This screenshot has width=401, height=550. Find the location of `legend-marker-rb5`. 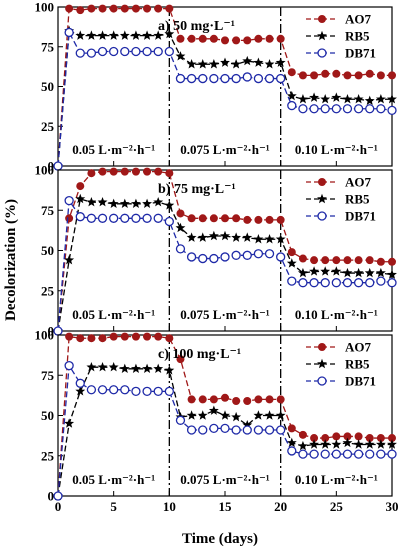

legend-marker-rb5 is located at coordinates (322, 35).